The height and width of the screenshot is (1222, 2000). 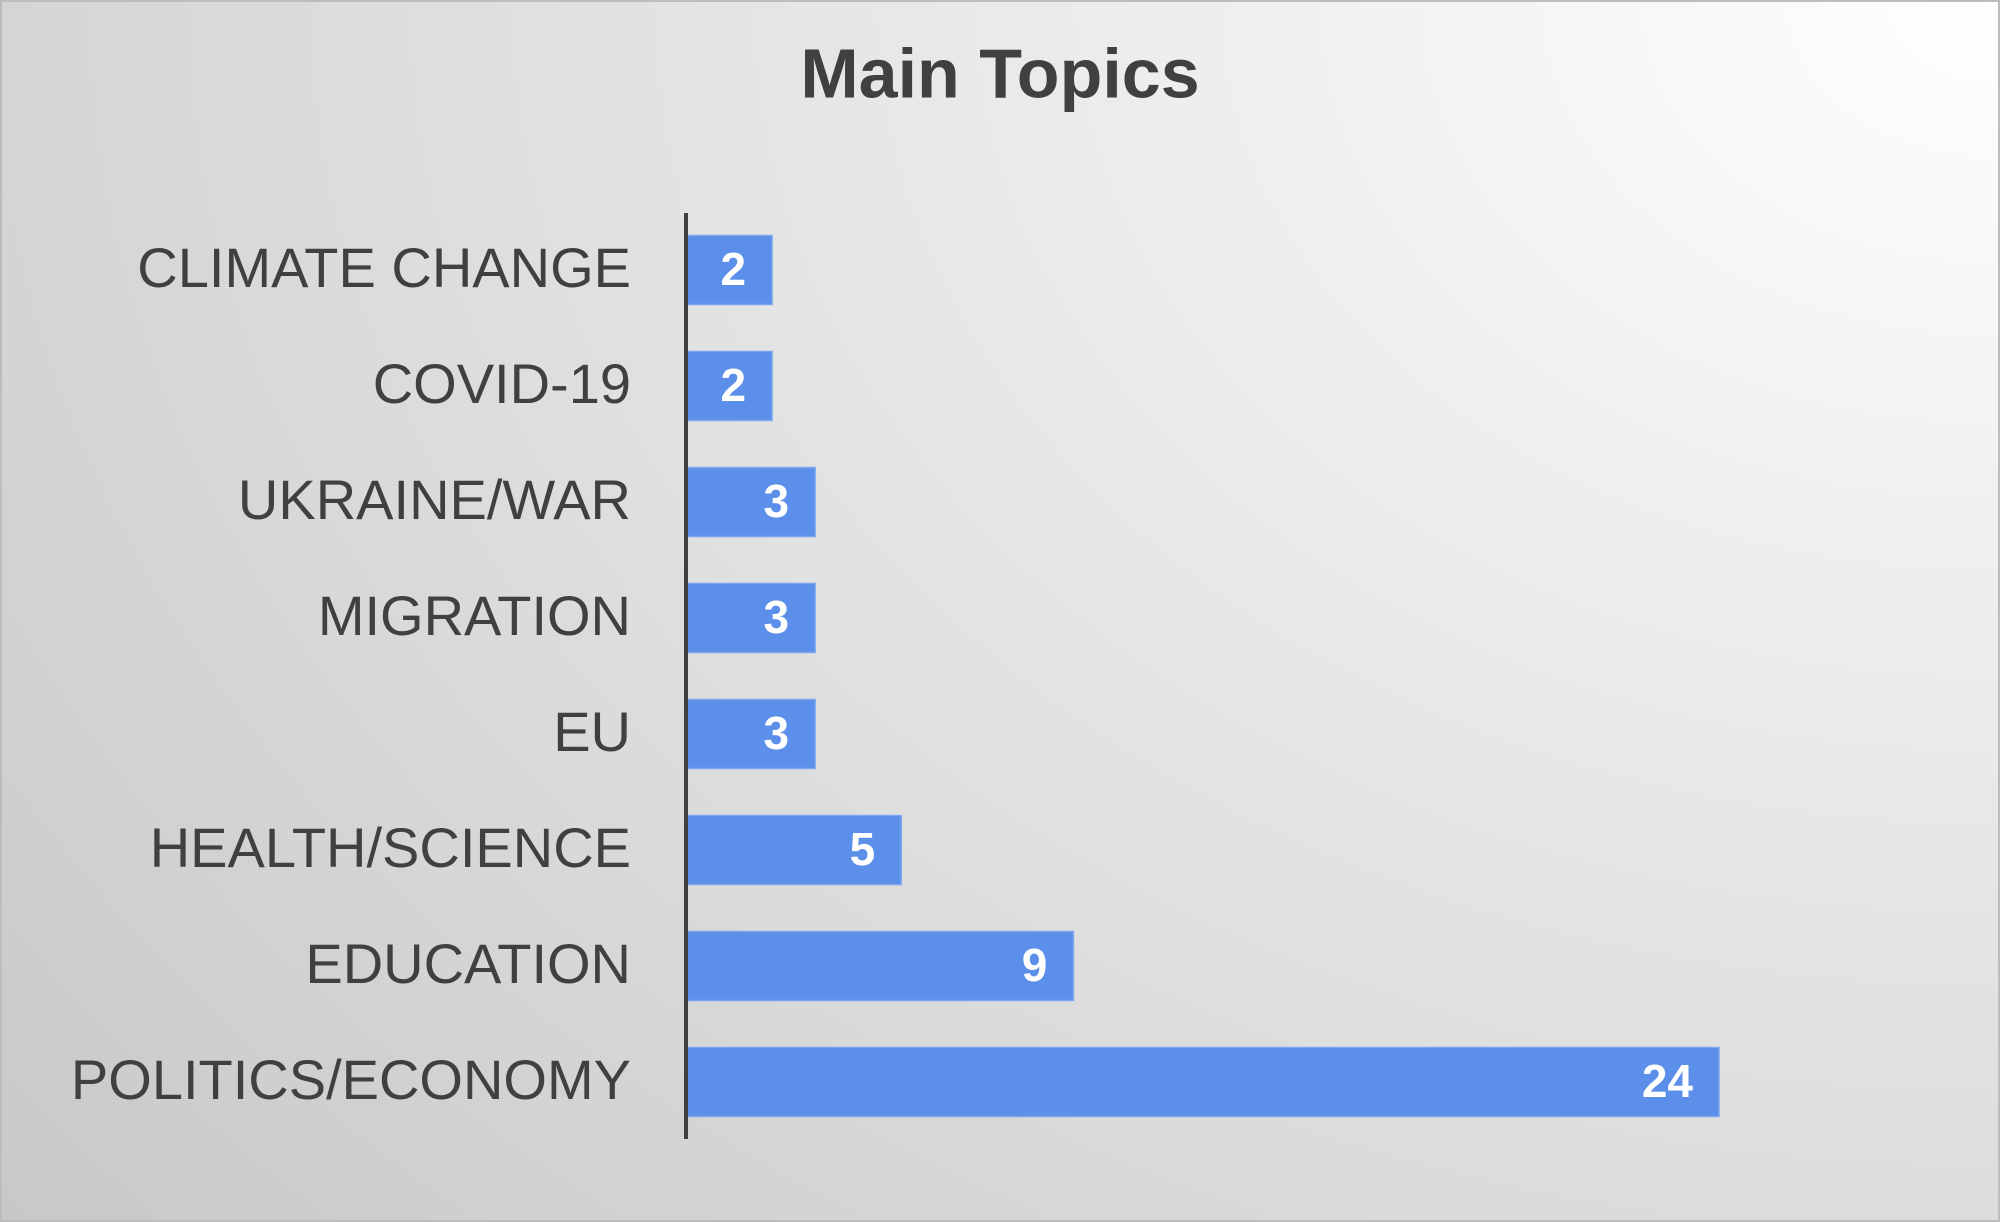 I want to click on data-label: 24, so click(x=1668, y=1081).